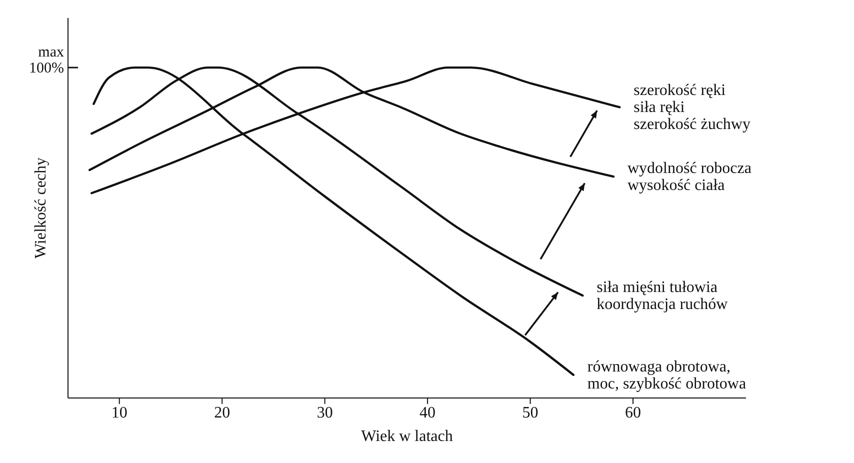  I want to click on series-label: równowaga obrotowa, moc, szybkość obrotowa, so click(666, 375).